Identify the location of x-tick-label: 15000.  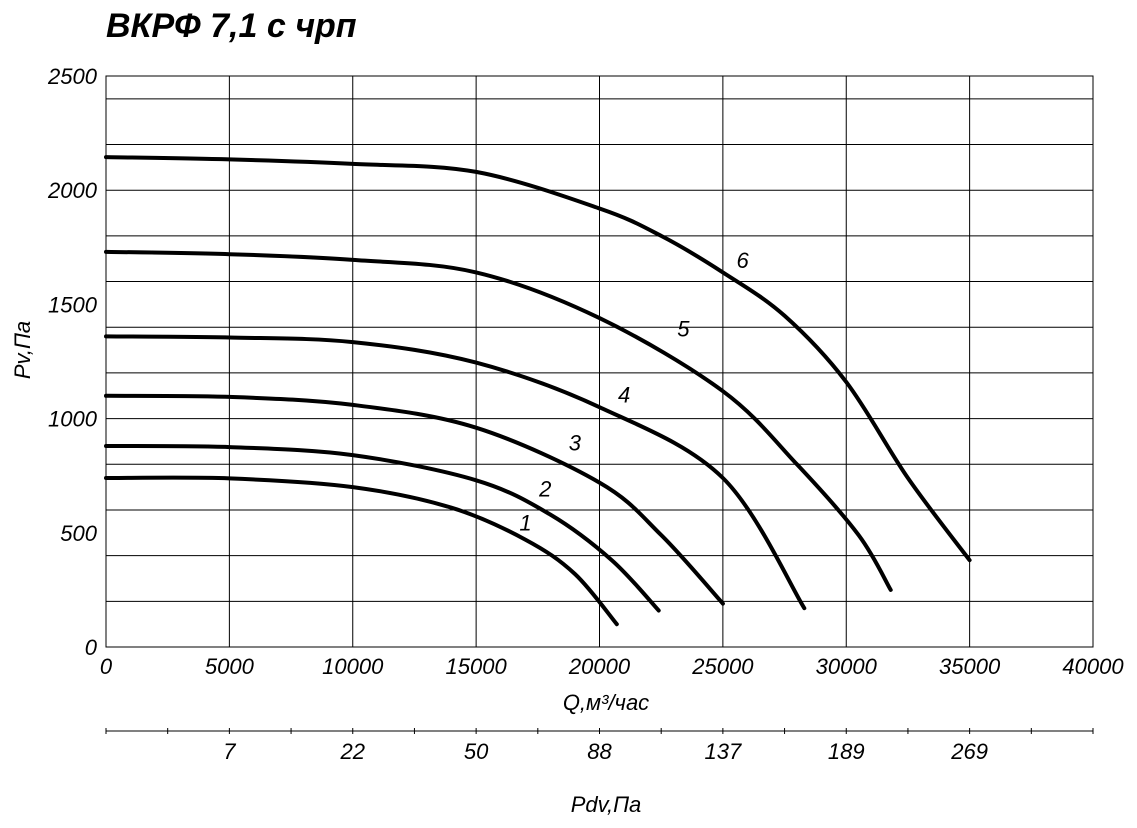
(477, 666).